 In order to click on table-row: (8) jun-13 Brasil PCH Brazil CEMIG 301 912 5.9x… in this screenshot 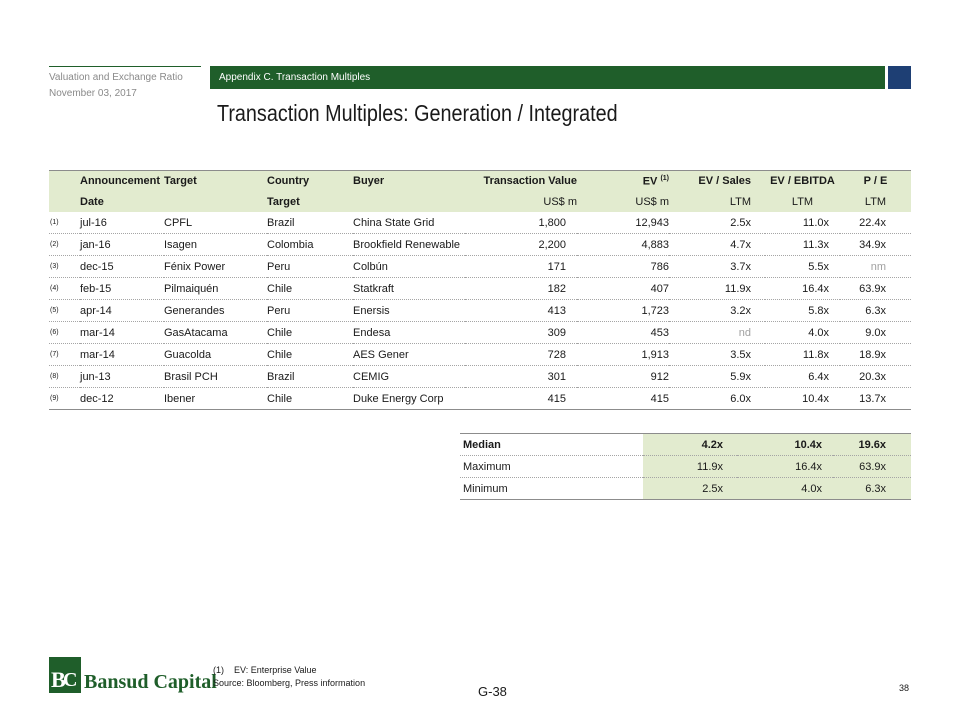, I will do `click(480, 376)`.